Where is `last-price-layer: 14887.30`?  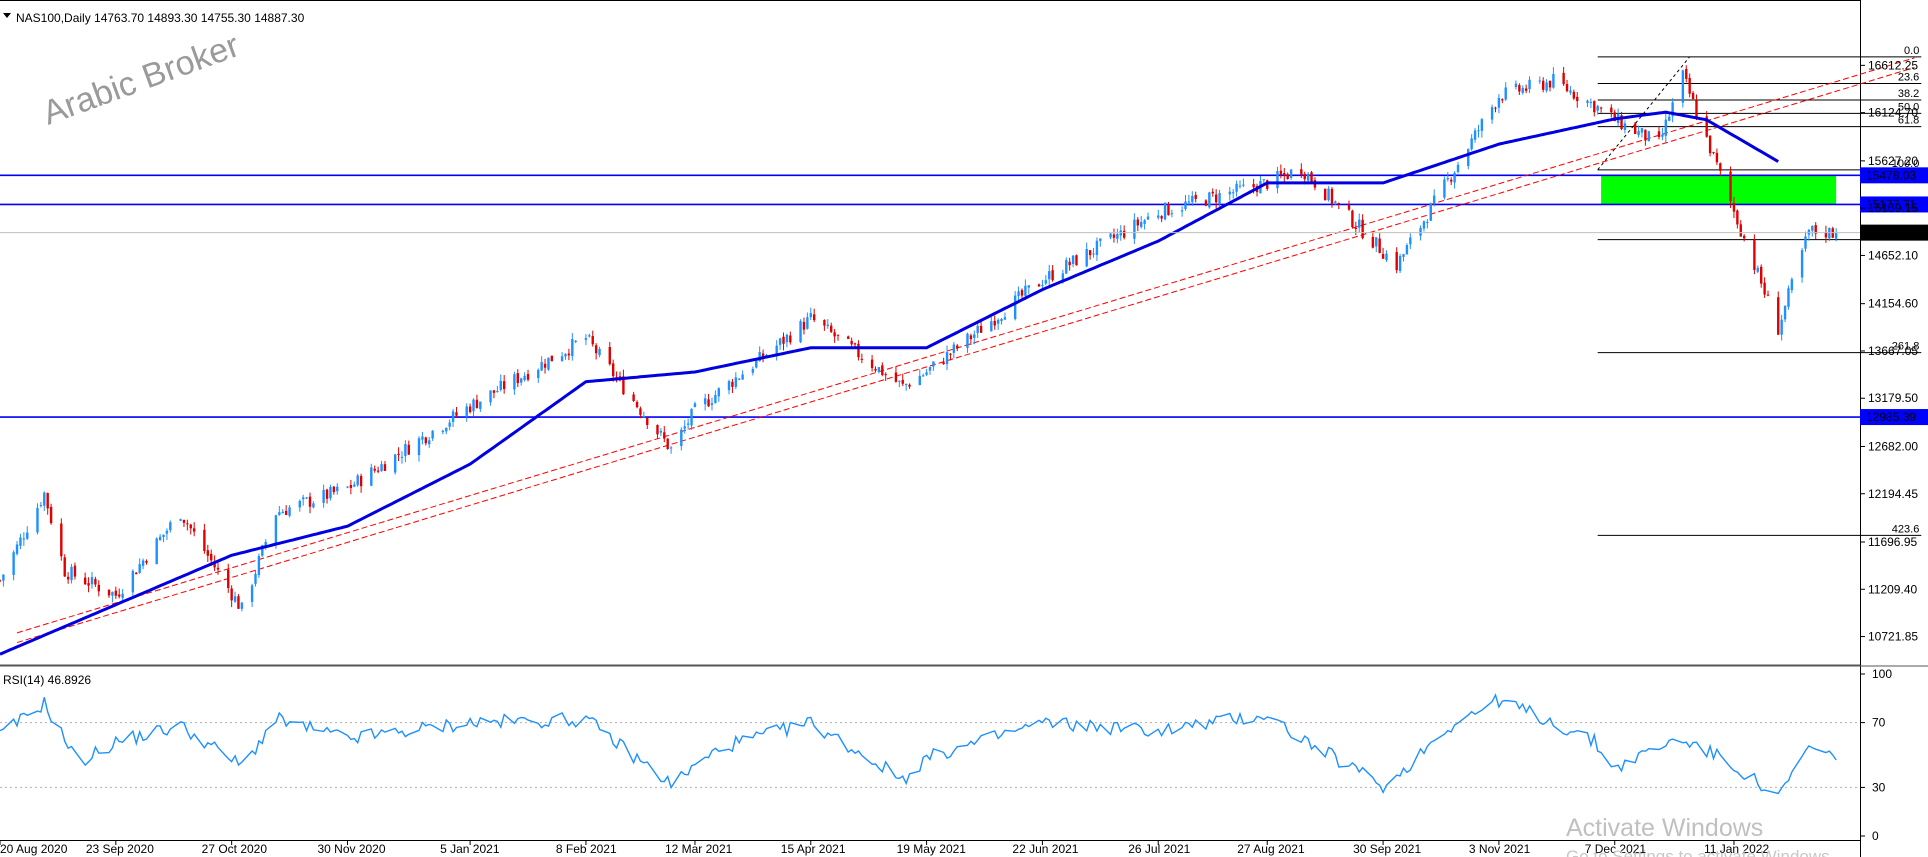
last-price-layer: 14887.30 is located at coordinates (964, 232).